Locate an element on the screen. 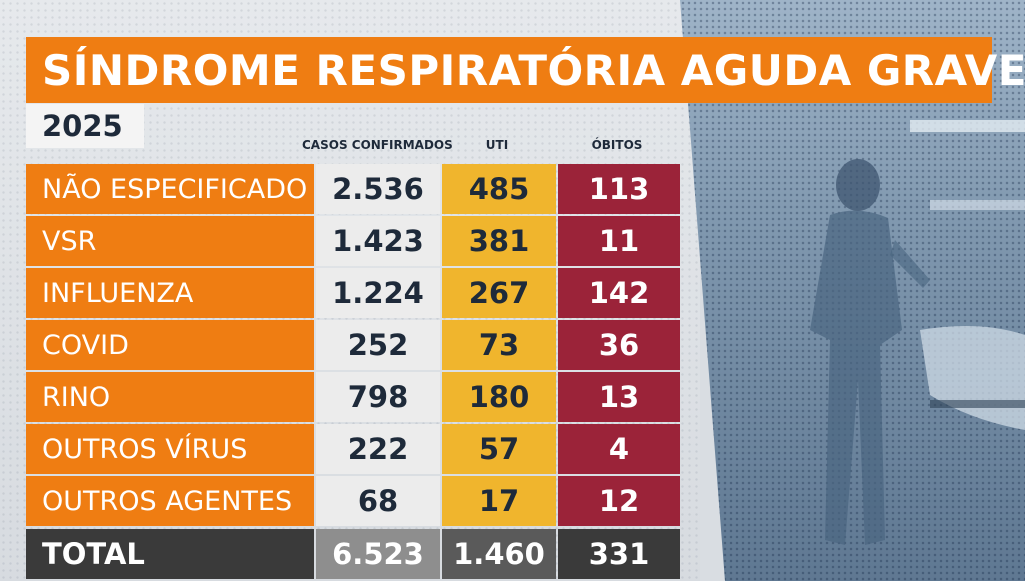  row-label: VSR is located at coordinates (170, 241).